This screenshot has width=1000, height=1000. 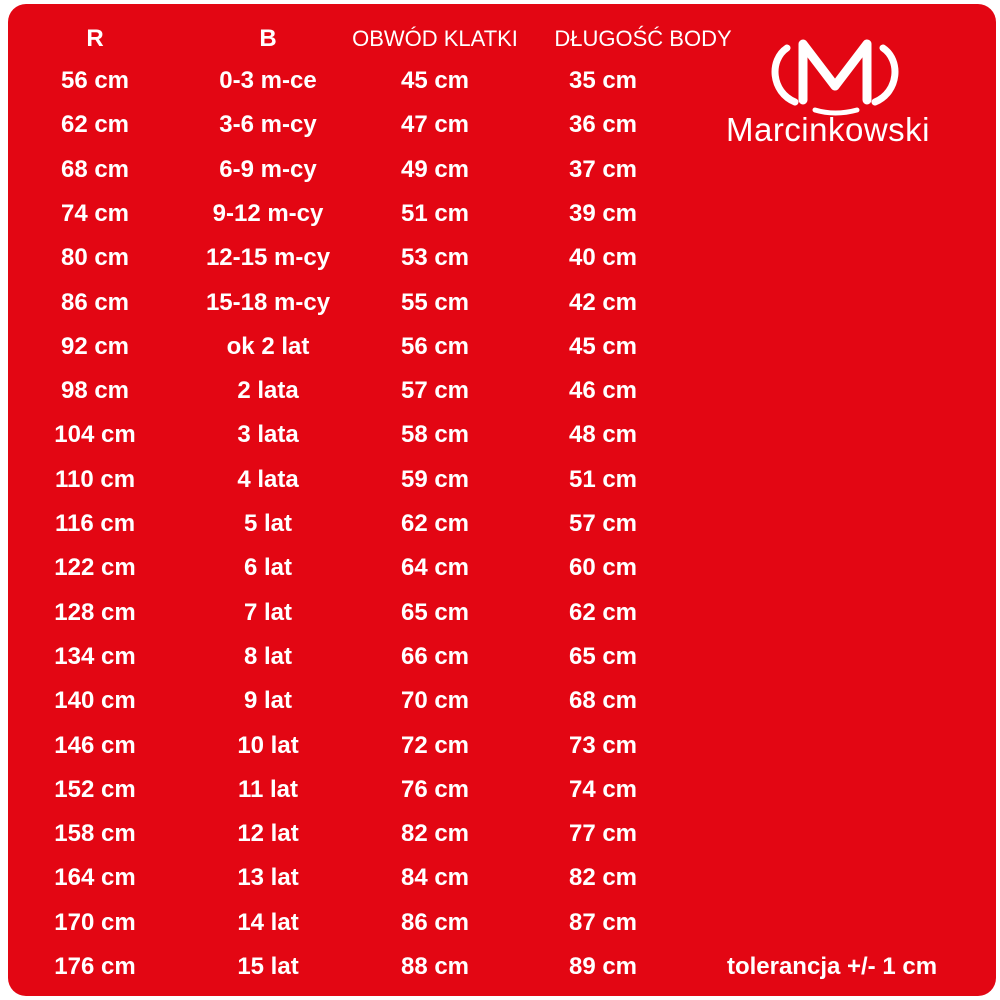 I want to click on table-cell: 110 cm, so click(x=95, y=479).